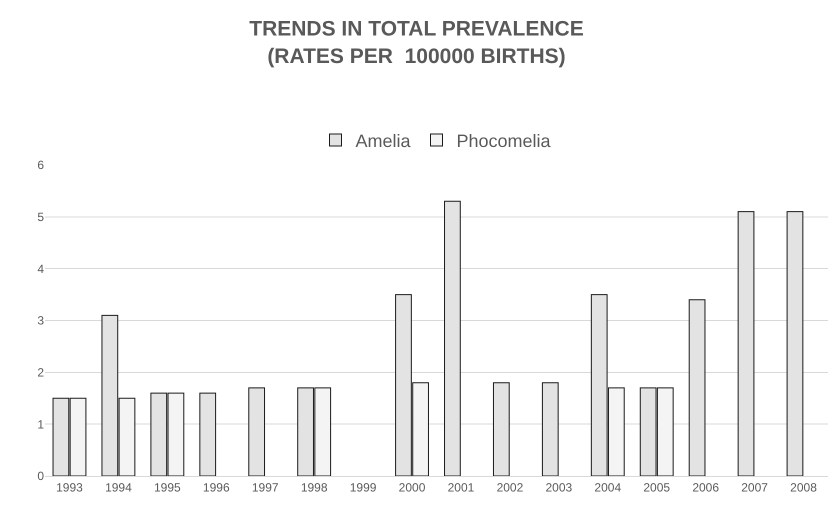 This screenshot has height=510, width=833. I want to click on y-tick-label: 5, so click(40, 217).